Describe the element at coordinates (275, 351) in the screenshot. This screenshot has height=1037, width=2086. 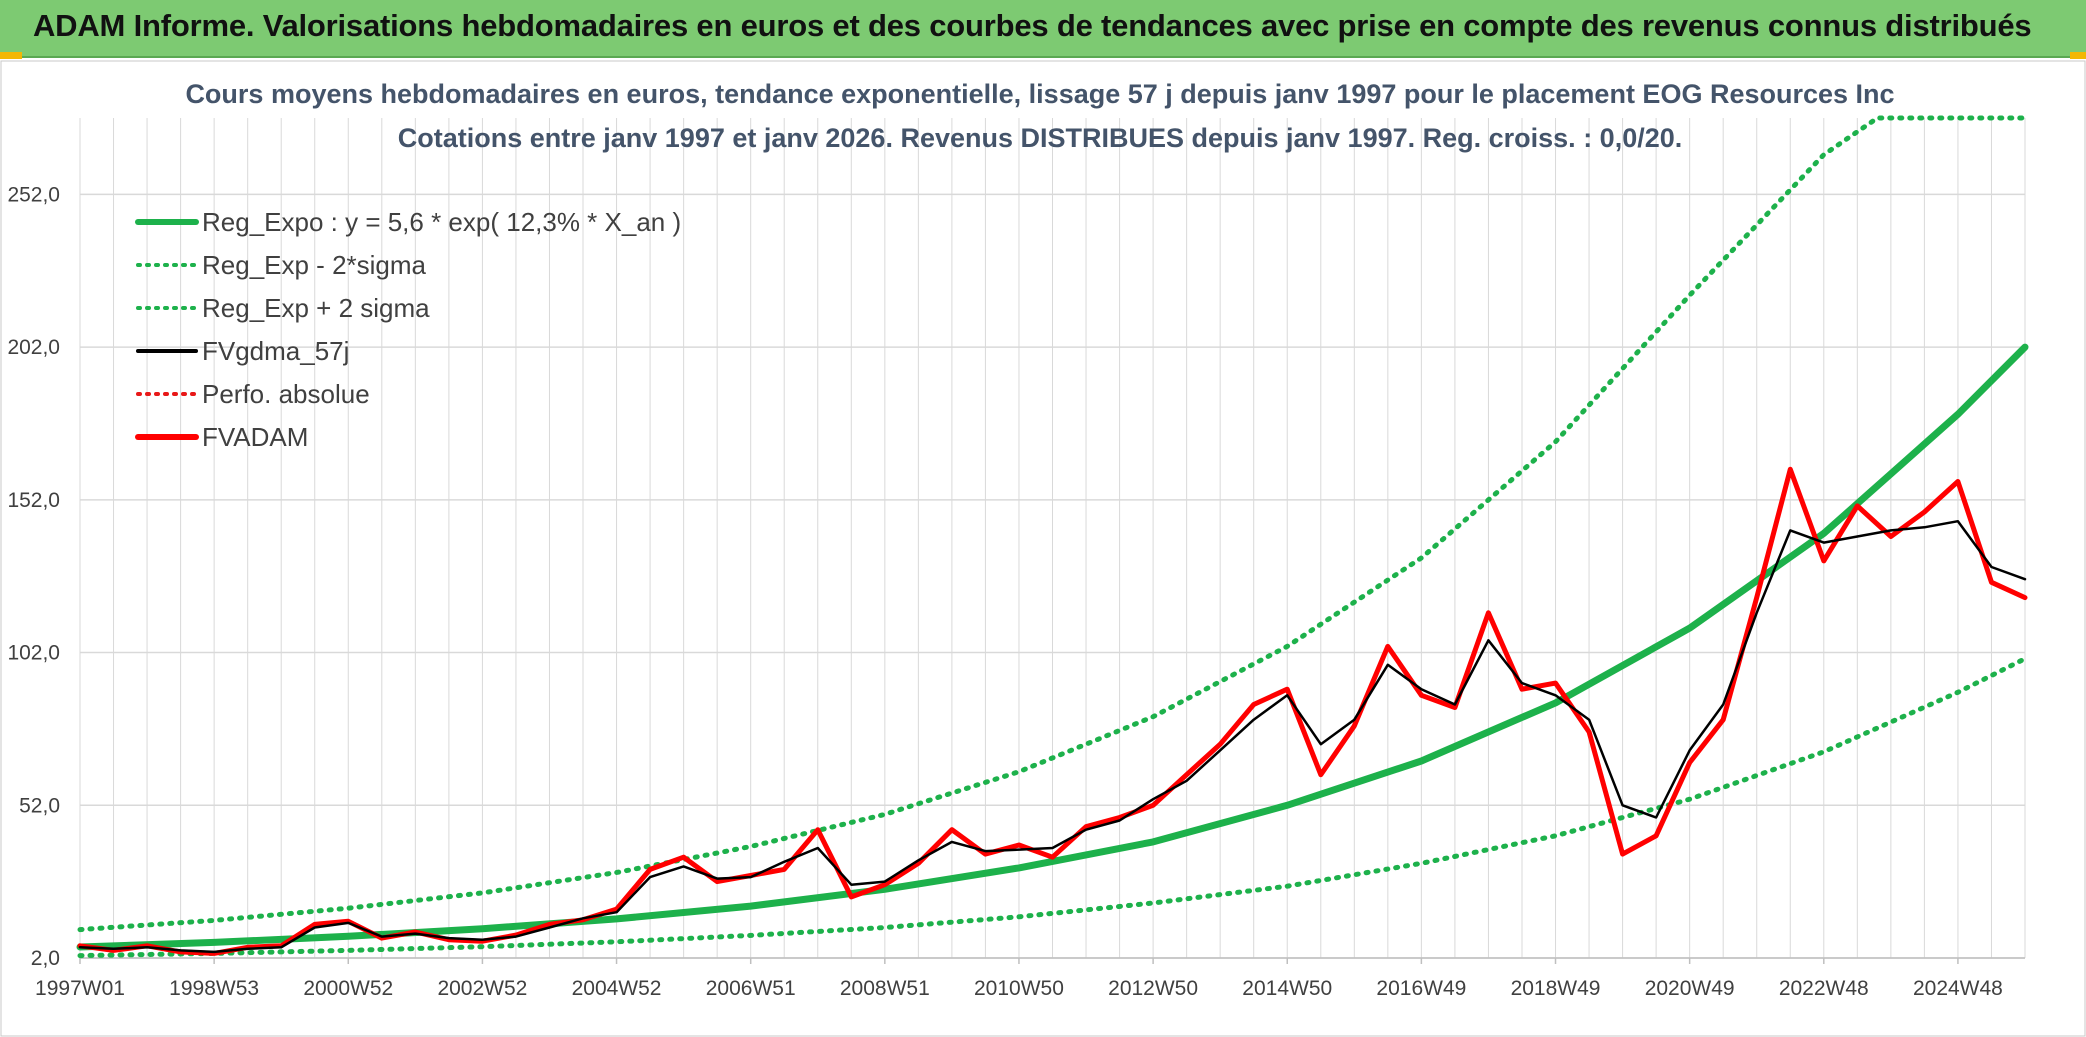
I see `legend-label: FVgdma_57j` at that location.